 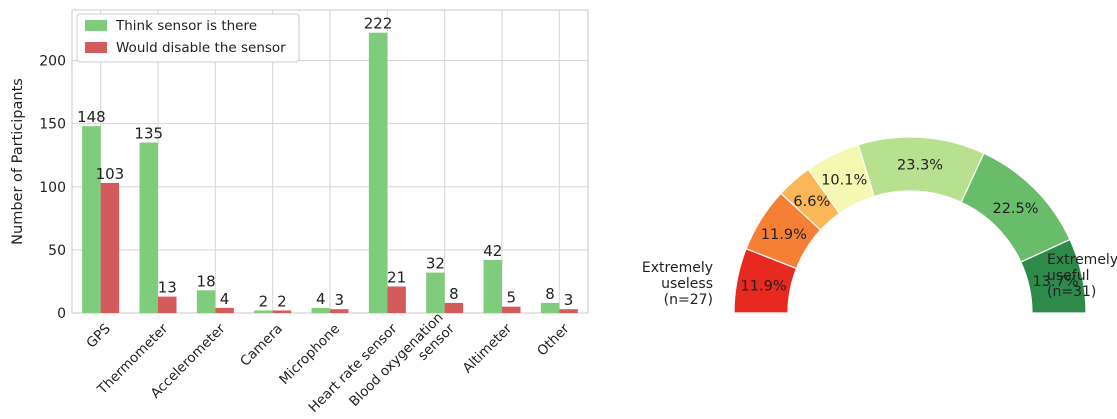 I want to click on slice-percent-label: 22.5%, so click(x=1015, y=209).